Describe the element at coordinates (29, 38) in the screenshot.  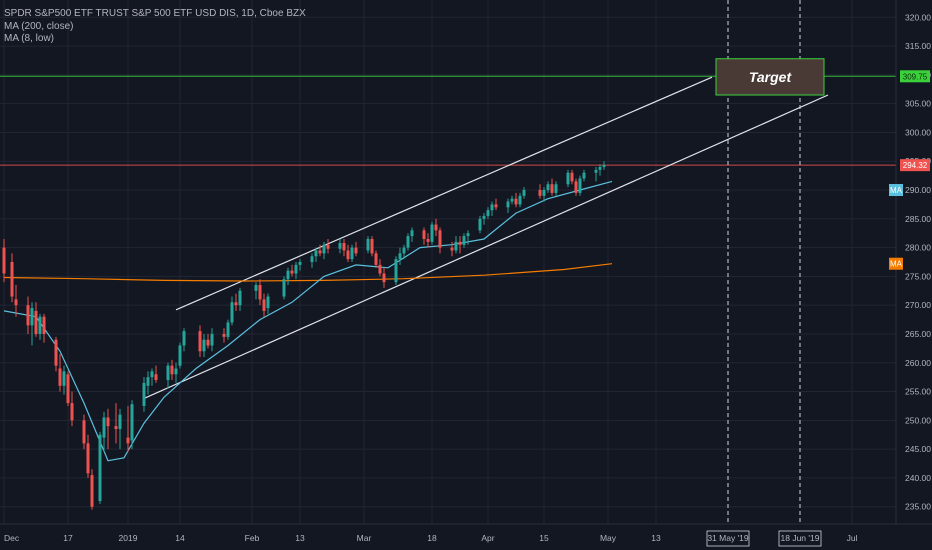
I see `legend-ma8: MA (8, low)` at that location.